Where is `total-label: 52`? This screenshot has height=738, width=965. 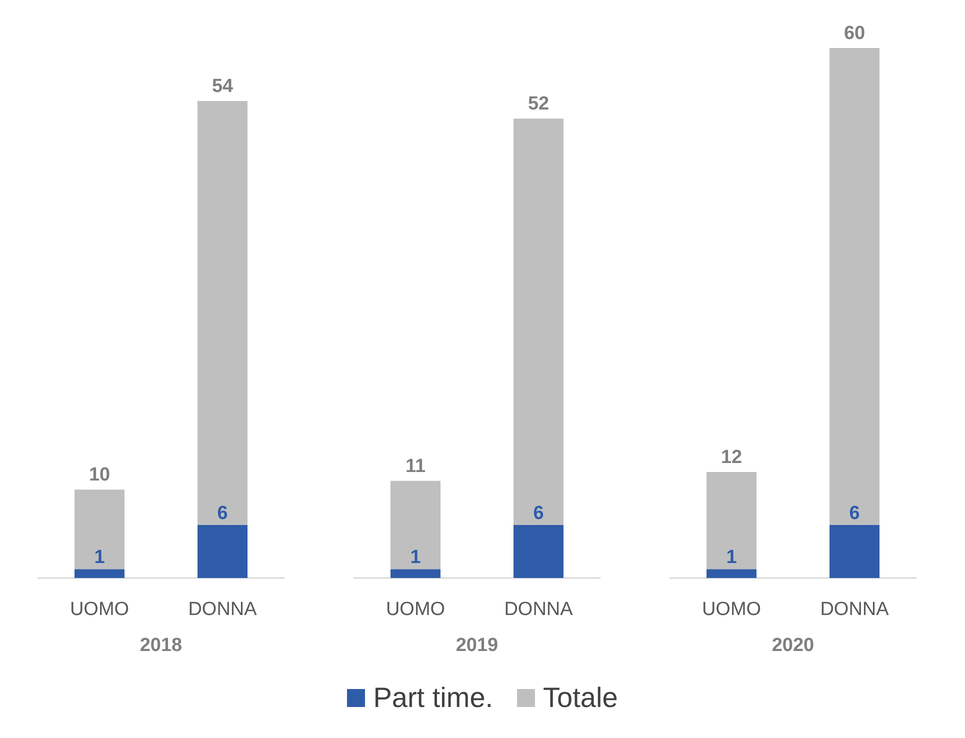 total-label: 52 is located at coordinates (539, 104).